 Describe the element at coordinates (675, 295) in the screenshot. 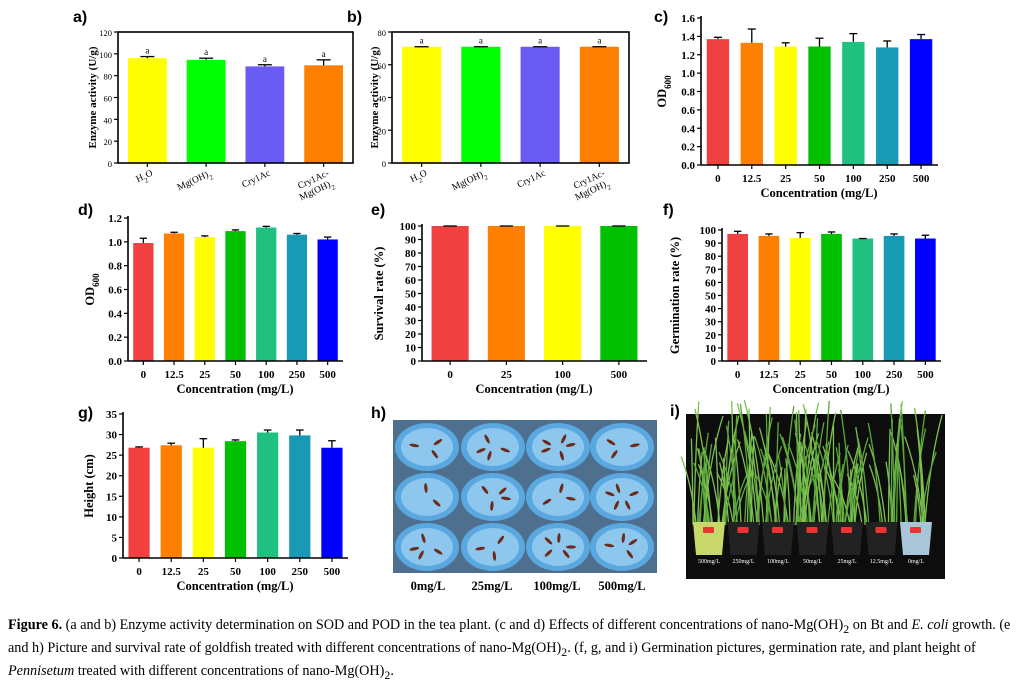

I see `y-axis-label: Germination rate (%)` at that location.